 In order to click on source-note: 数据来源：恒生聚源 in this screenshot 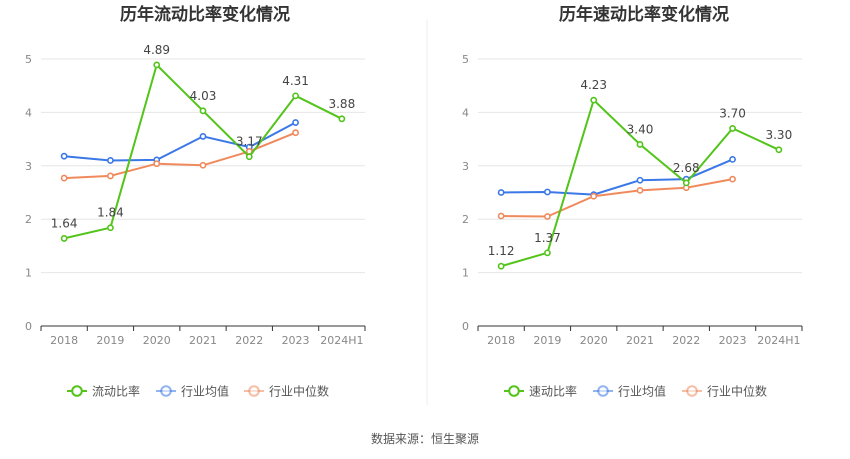, I will do `click(425, 438)`.